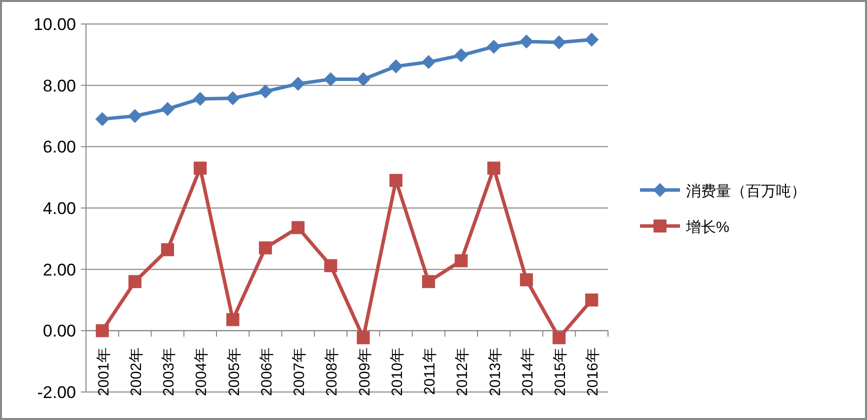 The image size is (867, 420). I want to click on legend-label: 增长%, so click(707, 227).